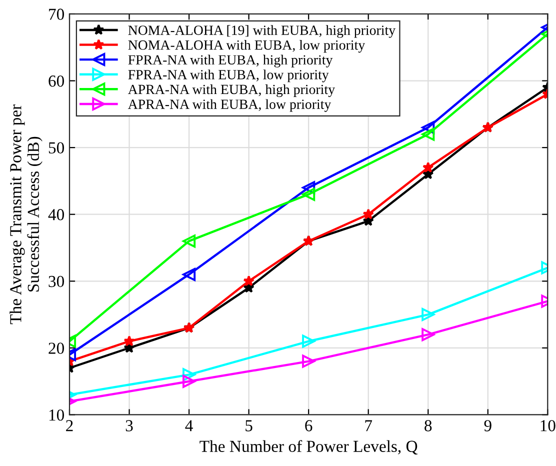  What do you see at coordinates (368, 426) in the screenshot?
I see `x-tick-label: 7` at bounding box center [368, 426].